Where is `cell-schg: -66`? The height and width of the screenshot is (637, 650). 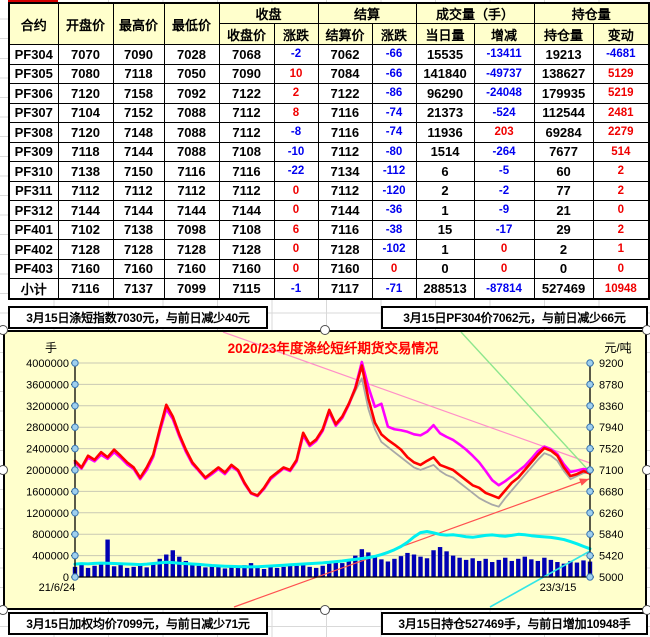 cell-schg: -66 is located at coordinates (394, 54).